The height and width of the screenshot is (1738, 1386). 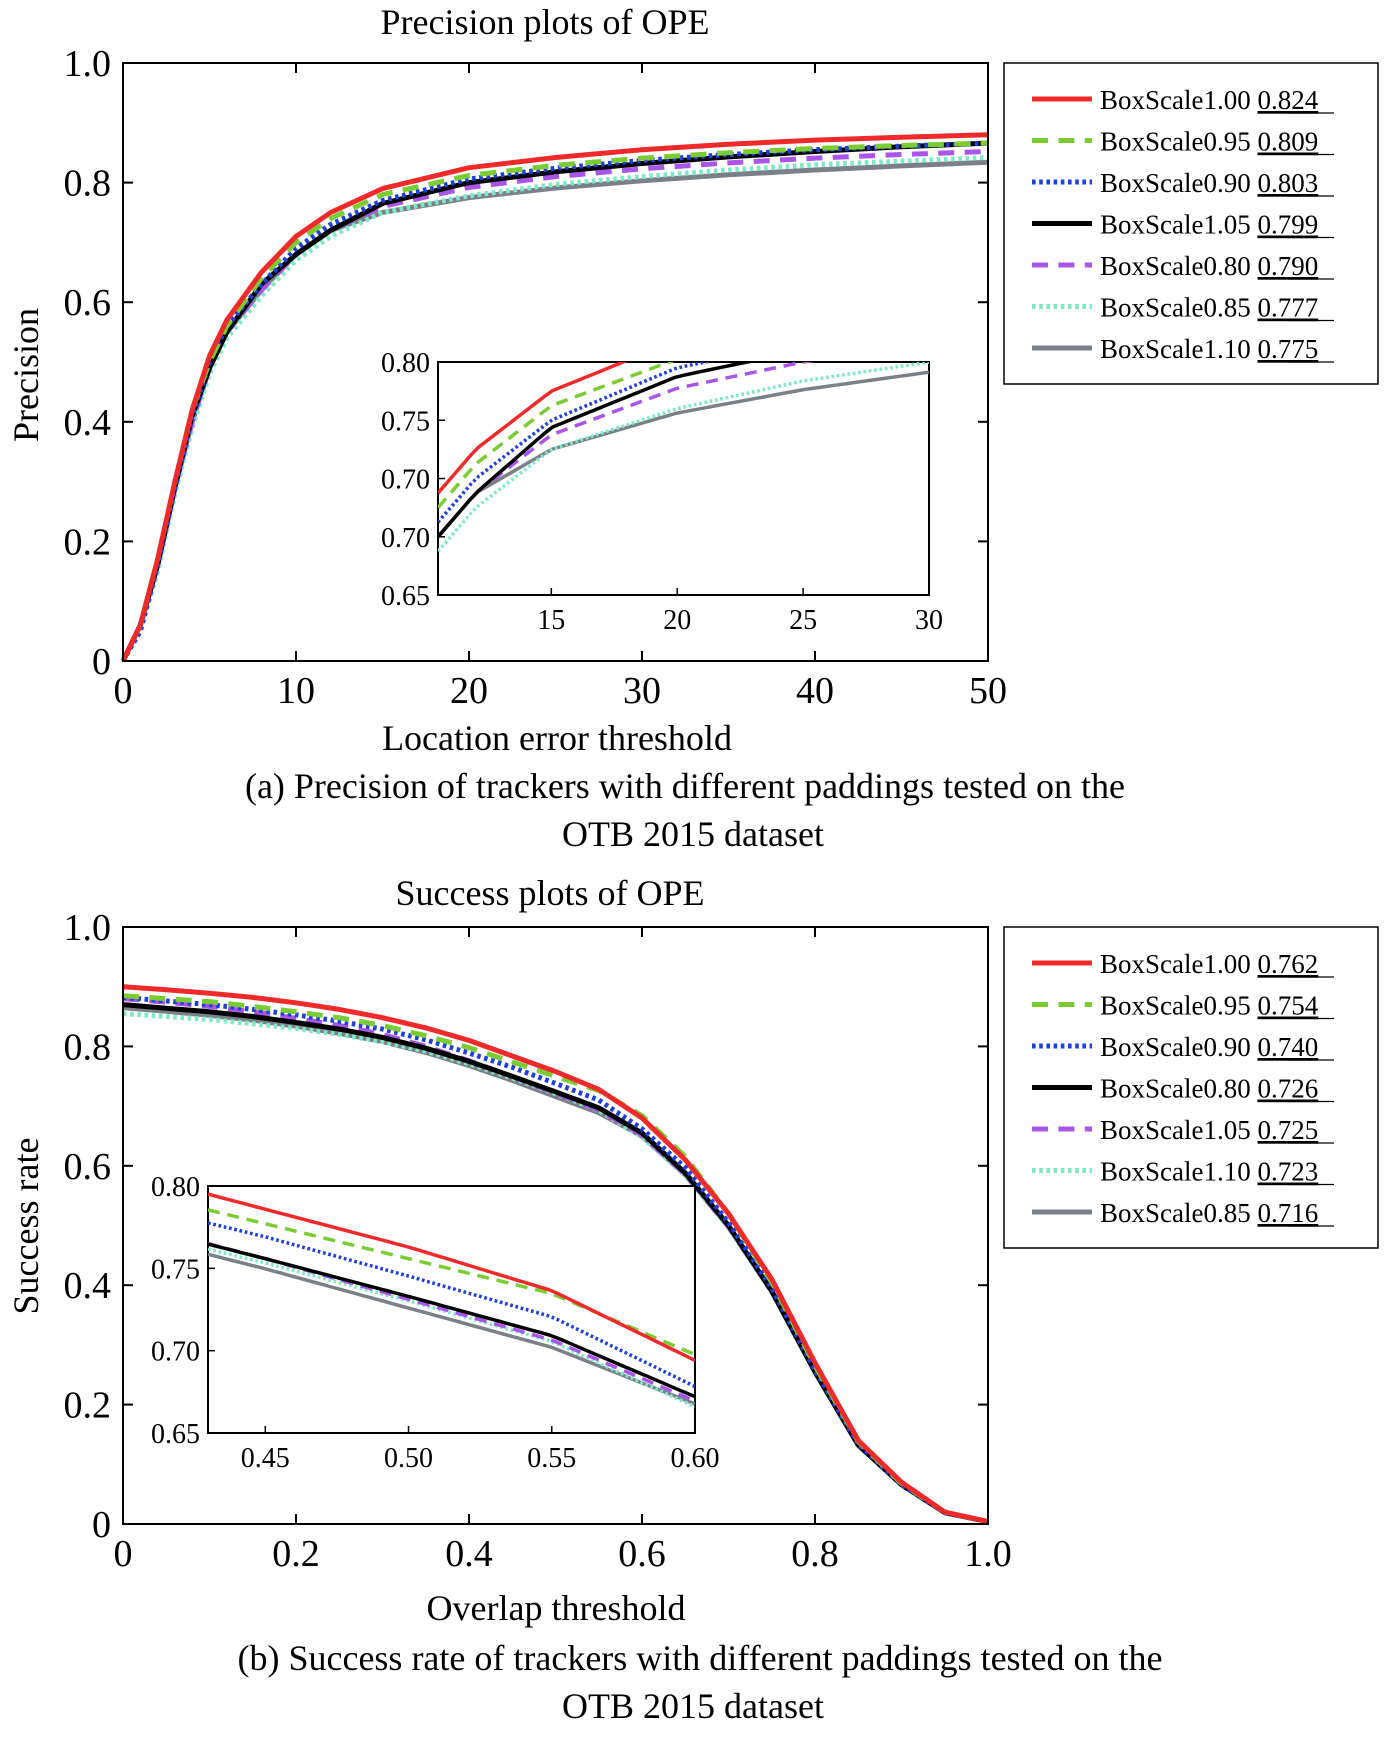 What do you see at coordinates (1287, 142) in the screenshot?
I see `legend-score: 0.809` at bounding box center [1287, 142].